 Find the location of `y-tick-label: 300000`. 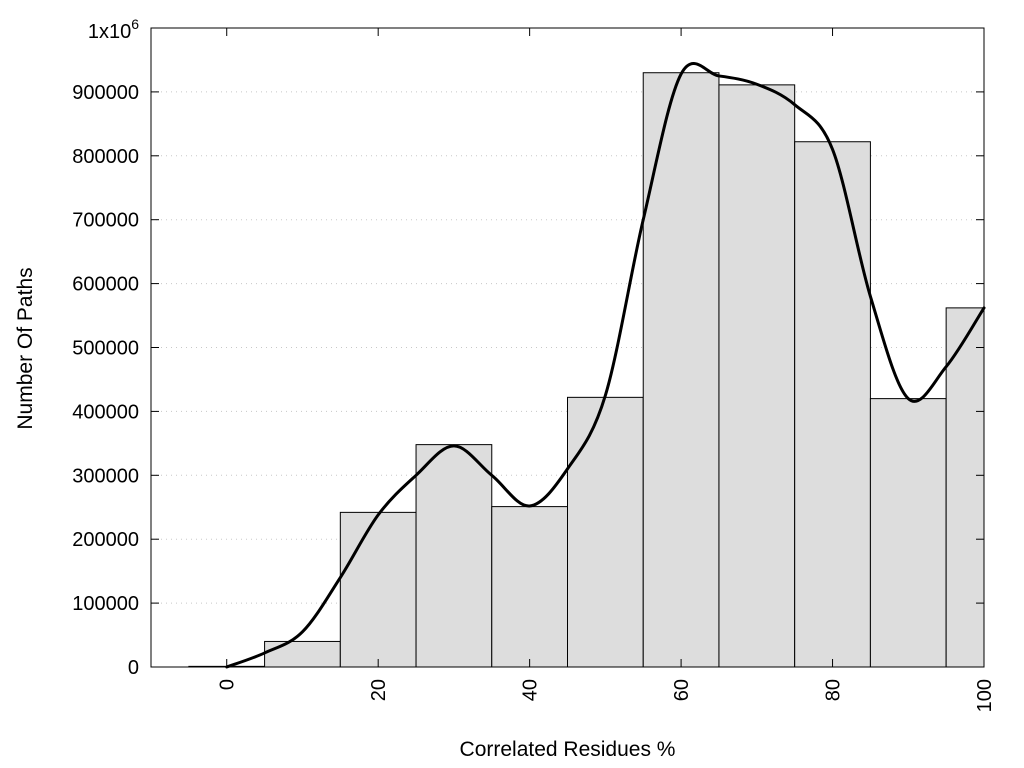

y-tick-label: 300000 is located at coordinates (105, 476).